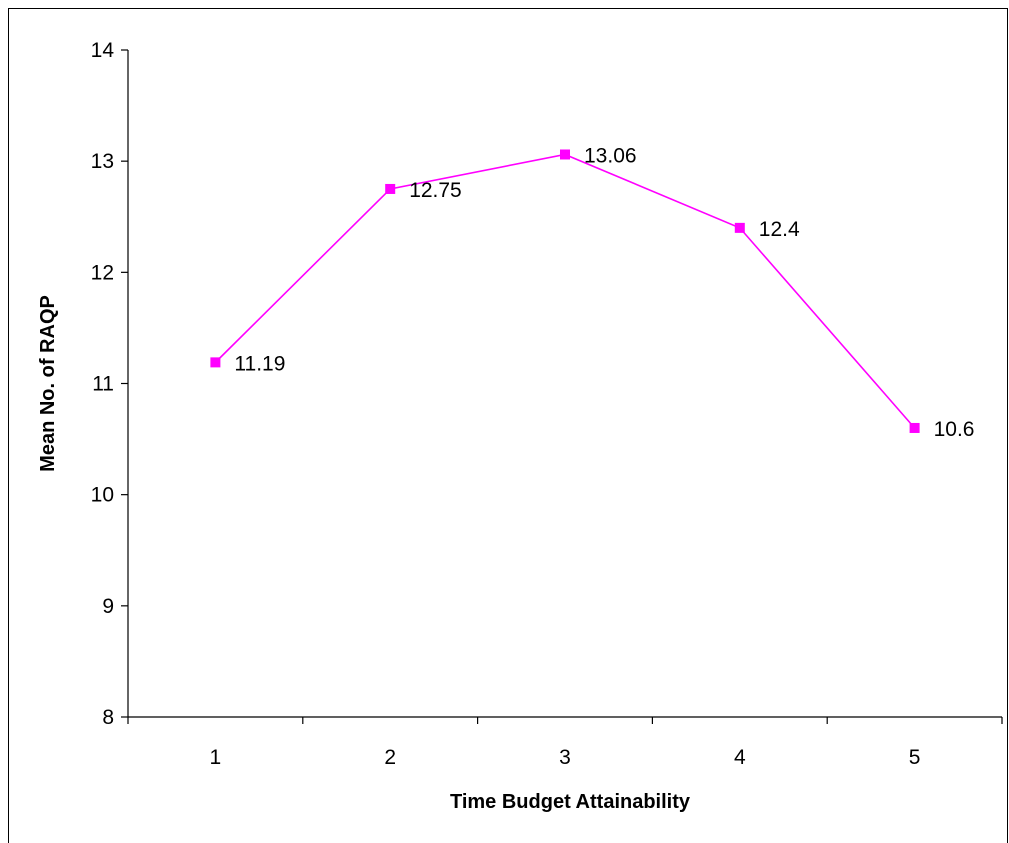  Describe the element at coordinates (779, 229) in the screenshot. I see `data-label: 12.4` at that location.